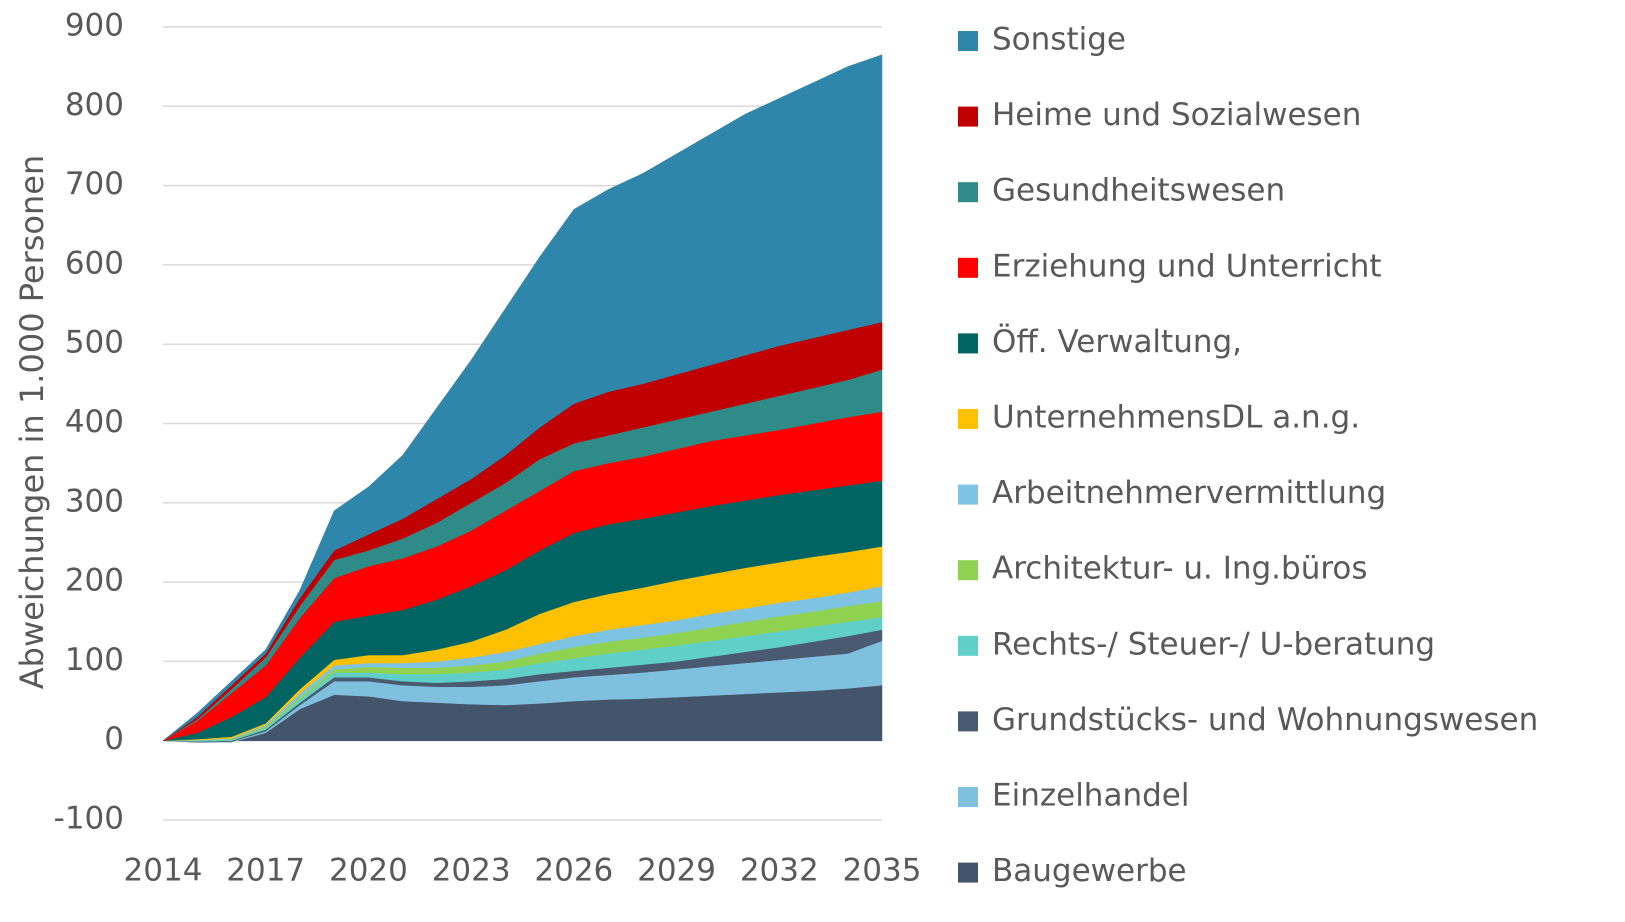  What do you see at coordinates (1059, 40) in the screenshot?
I see `legend-label: Sonstige` at bounding box center [1059, 40].